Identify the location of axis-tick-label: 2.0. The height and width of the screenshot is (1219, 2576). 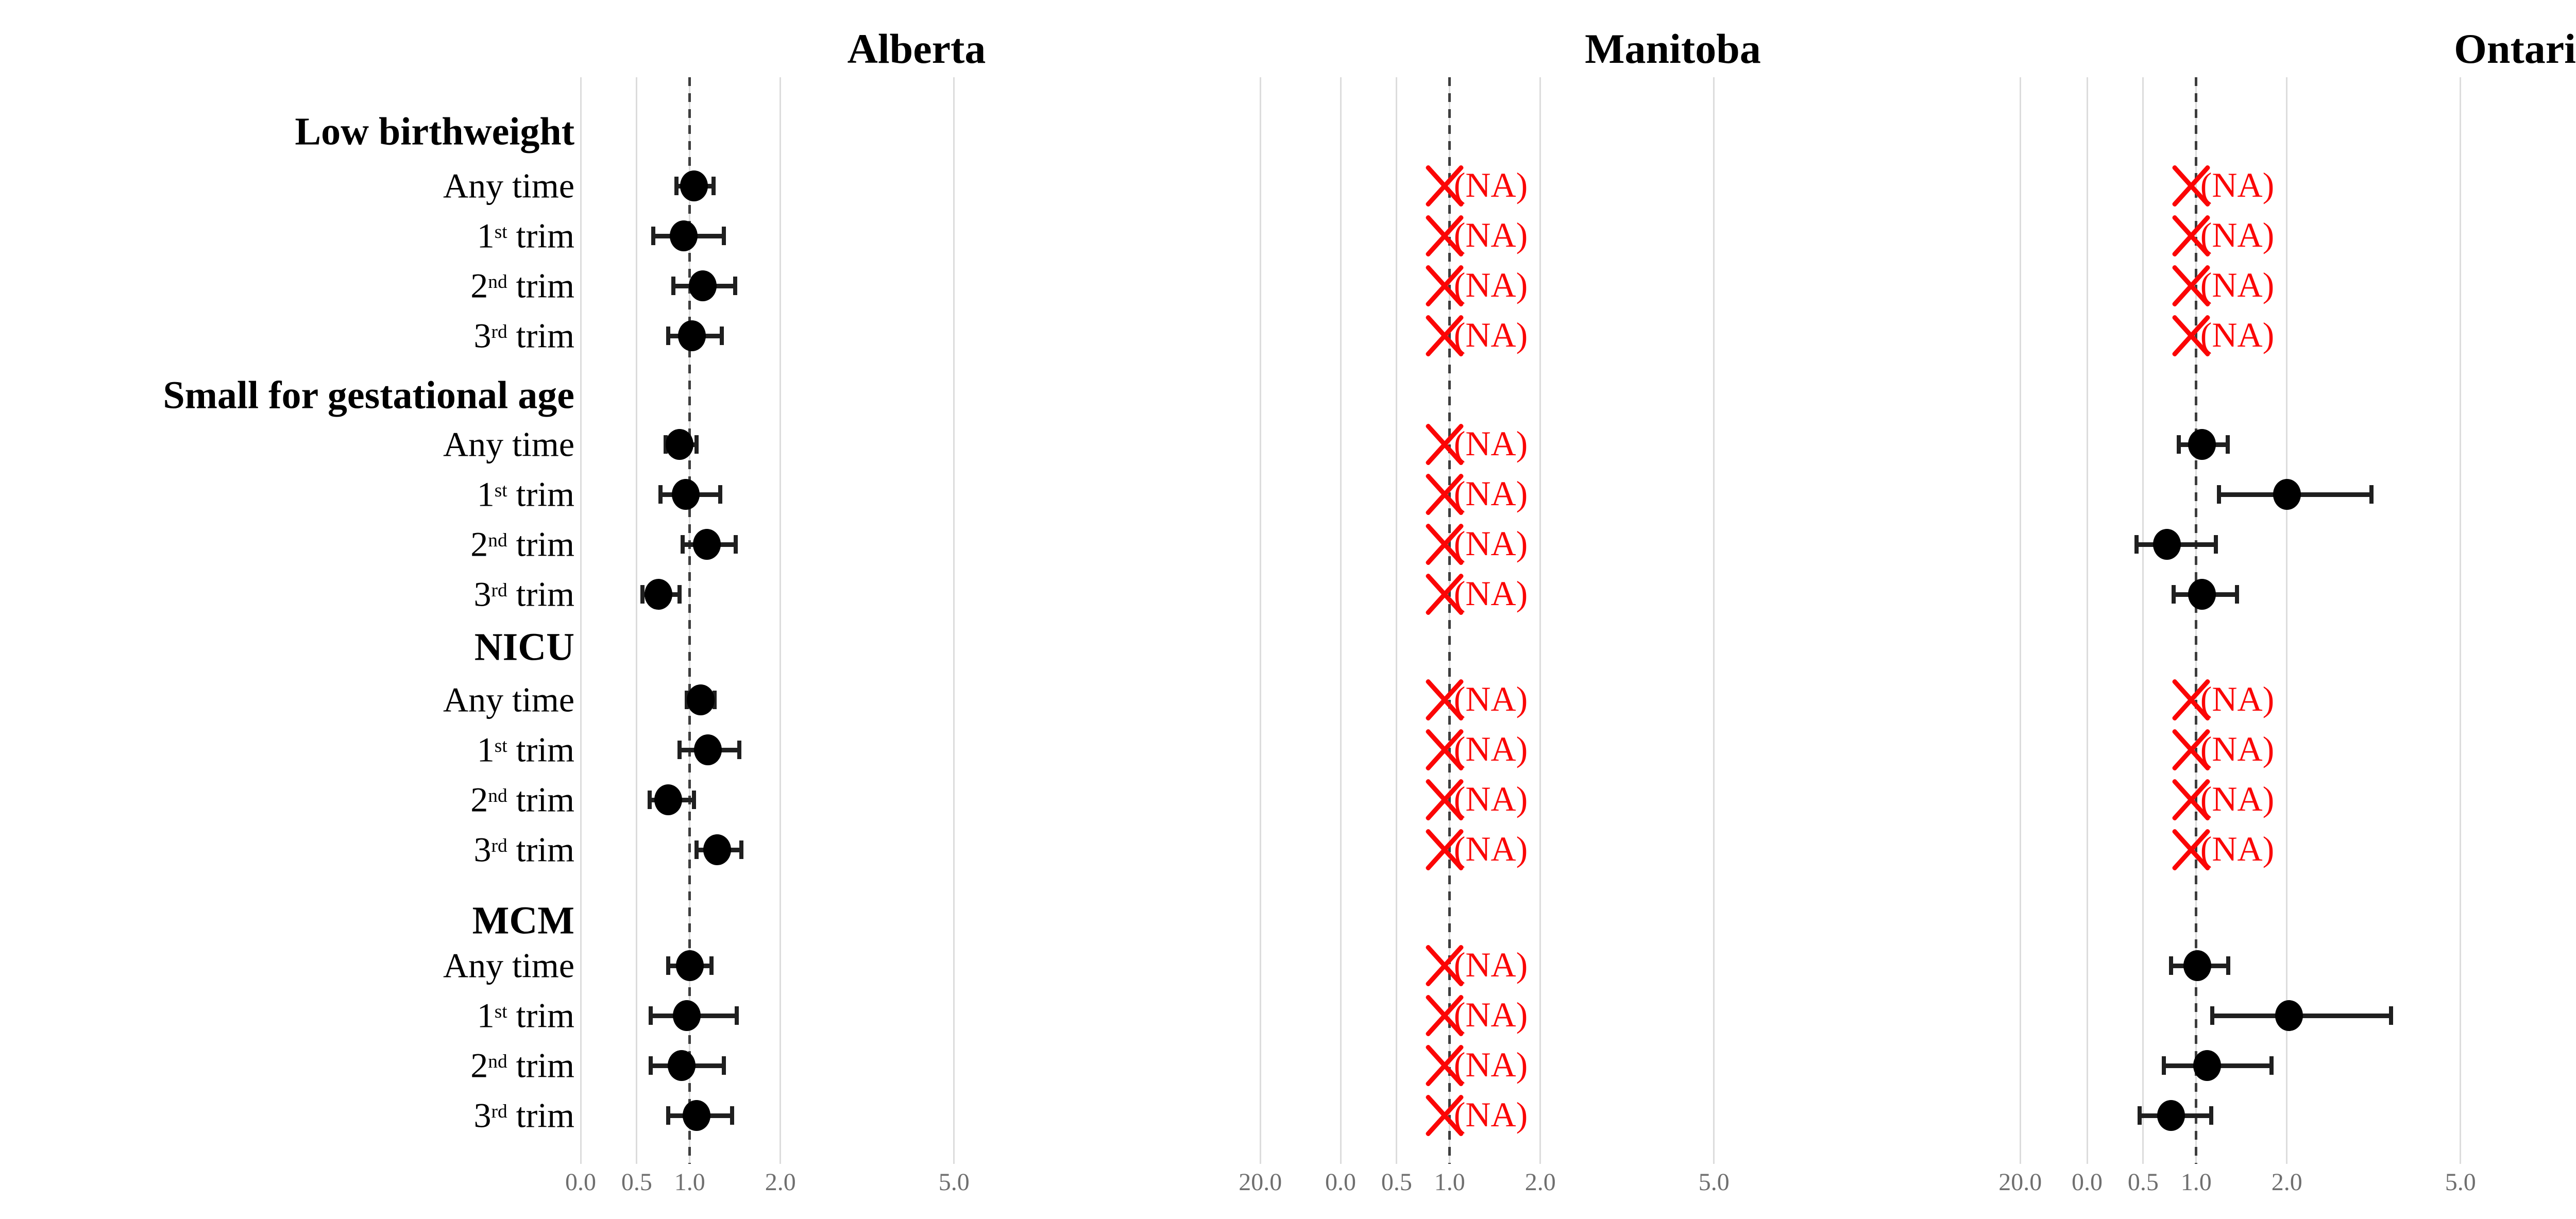
(780, 1183).